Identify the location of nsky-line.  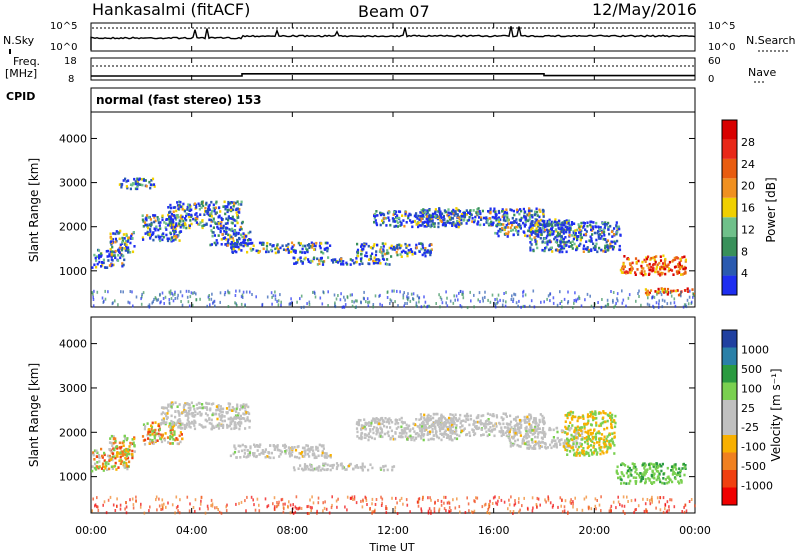
(393, 38).